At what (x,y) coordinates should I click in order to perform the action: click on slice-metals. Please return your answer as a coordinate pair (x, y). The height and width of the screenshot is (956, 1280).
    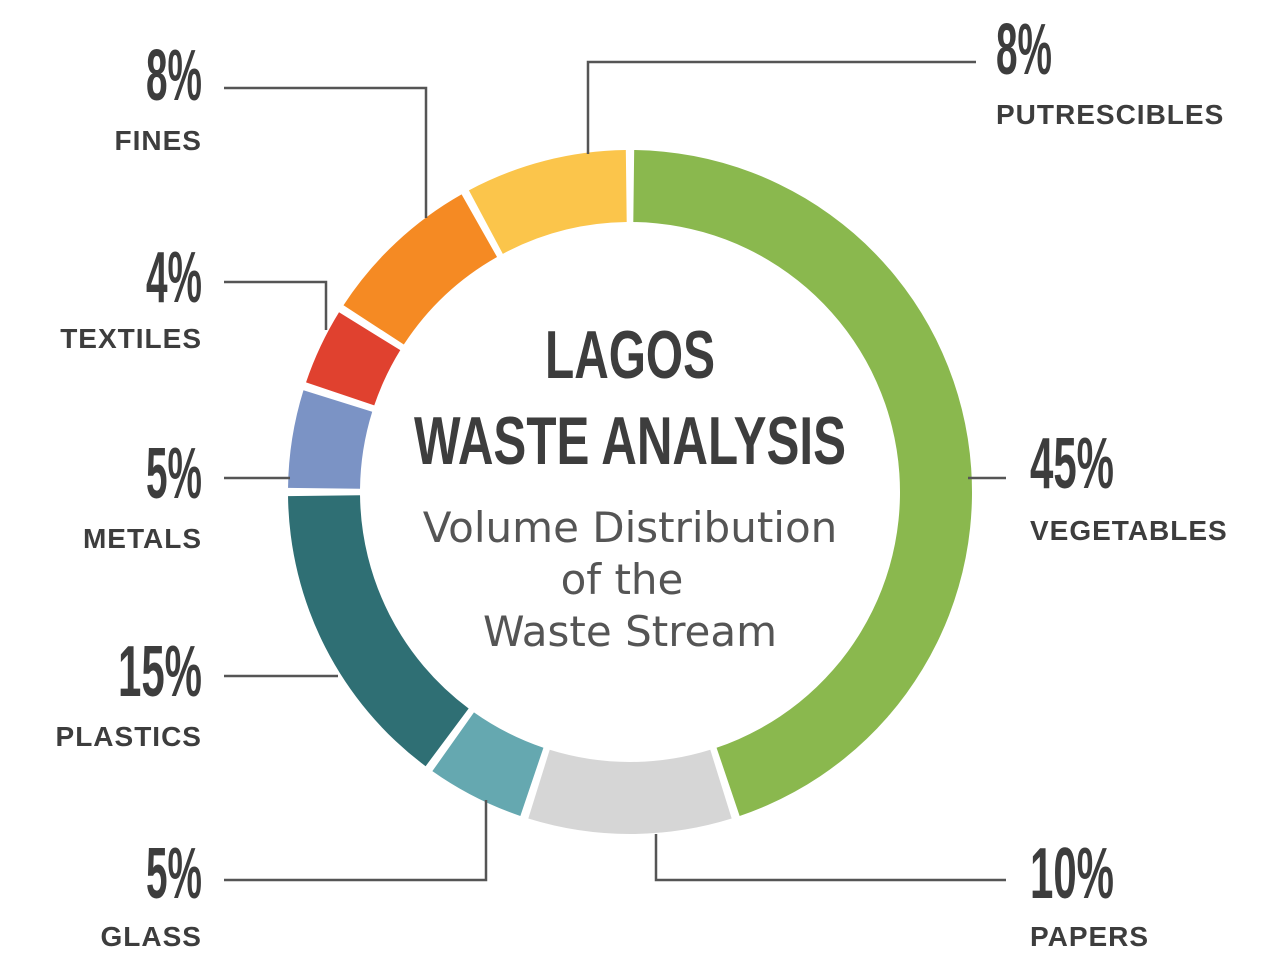
    Looking at the image, I should click on (330, 439).